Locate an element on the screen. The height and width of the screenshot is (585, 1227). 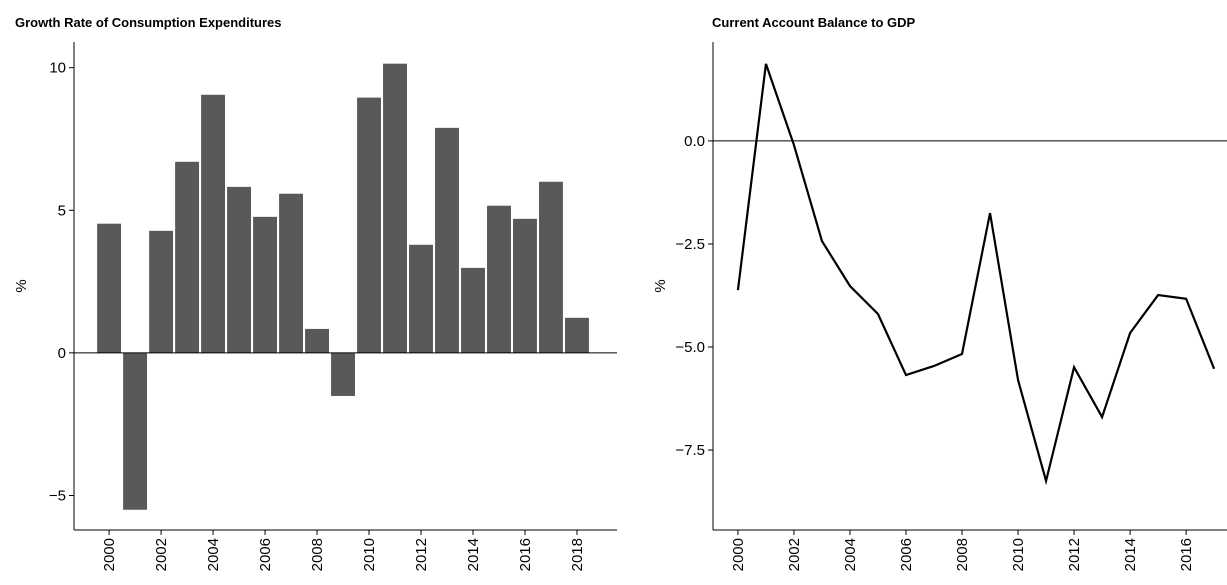
y-tick-label: −5 is located at coordinates (57, 495).